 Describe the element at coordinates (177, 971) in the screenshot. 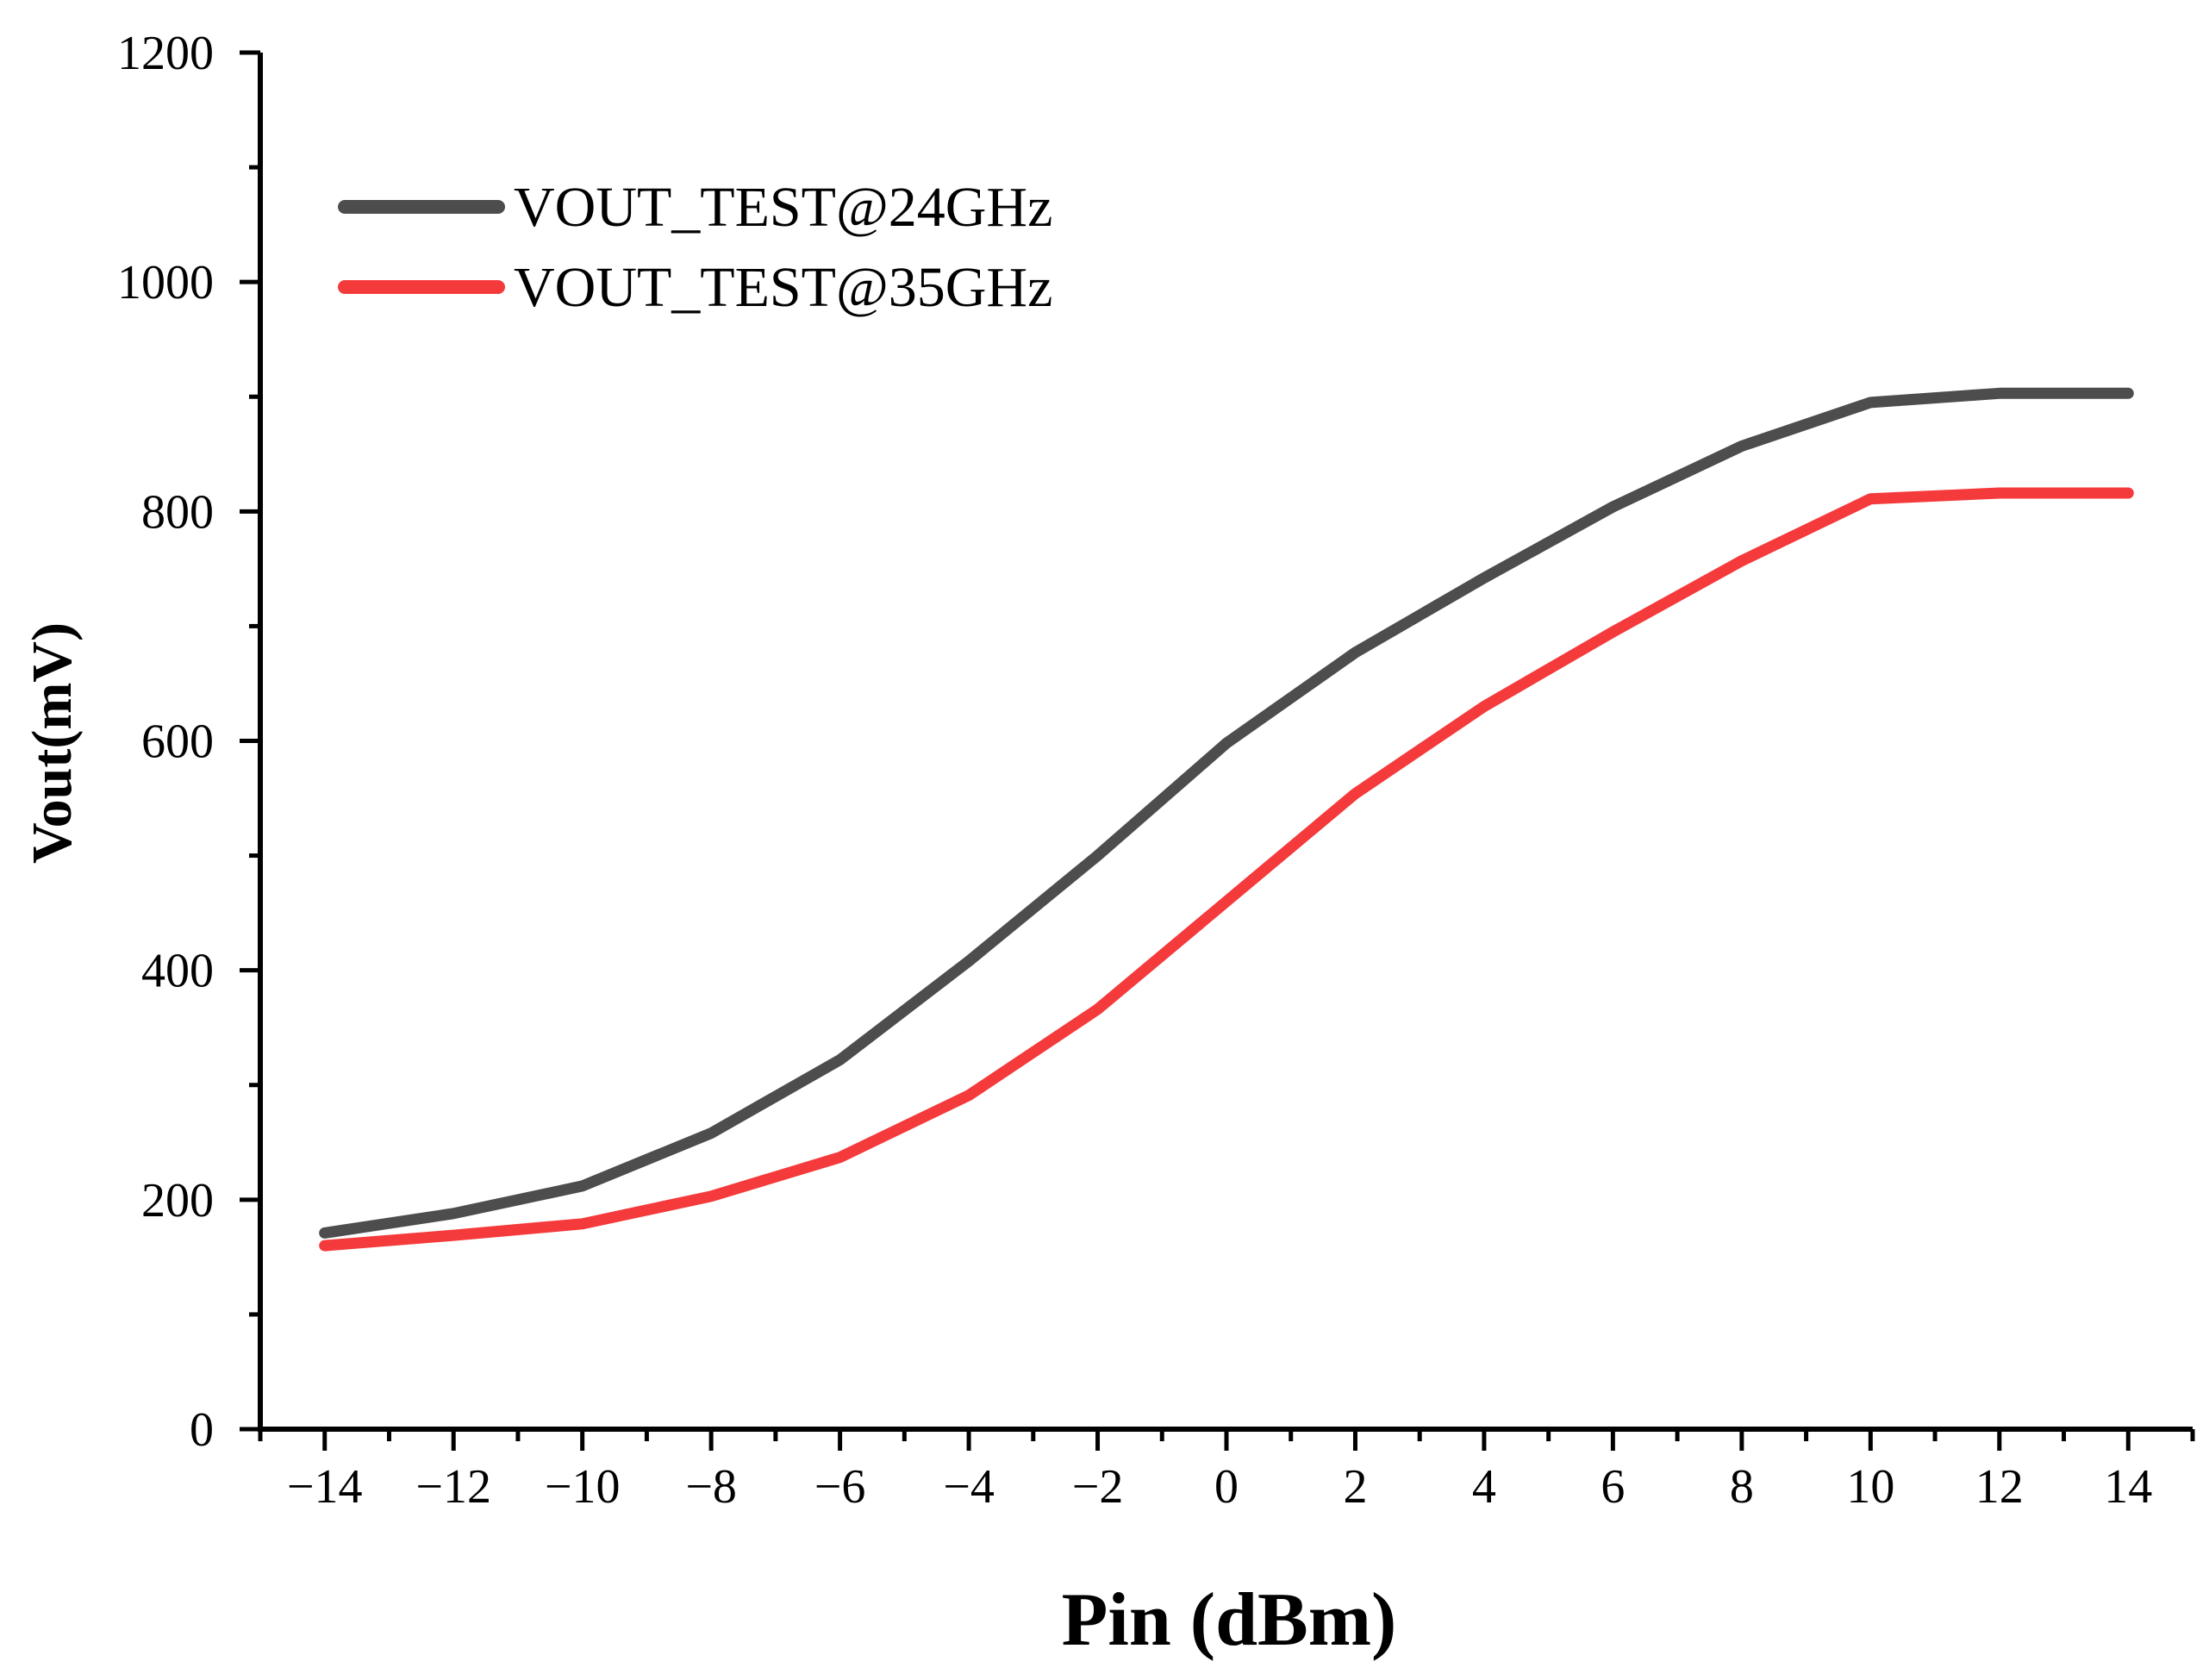

I see `y-tick-label-400: 400` at that location.